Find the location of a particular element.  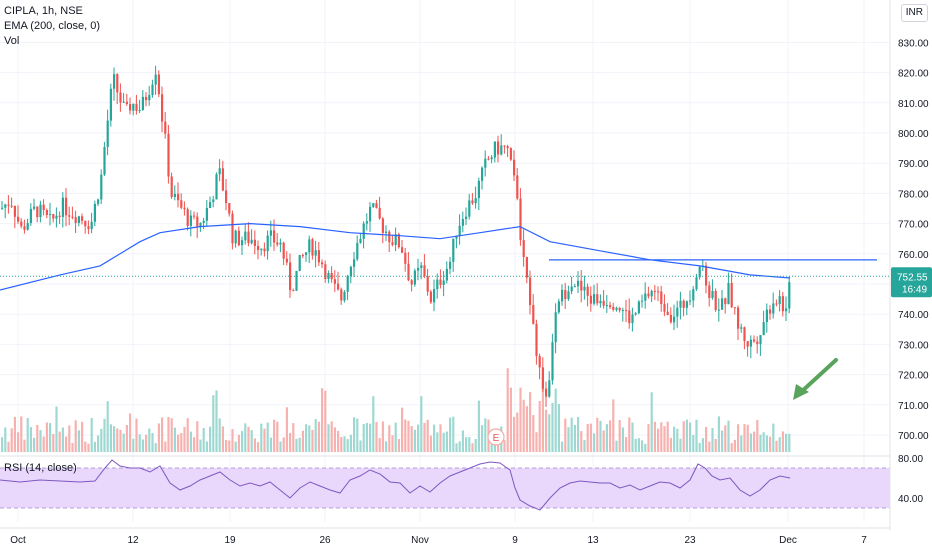

price-tick-label: 790.00 is located at coordinates (913, 164).